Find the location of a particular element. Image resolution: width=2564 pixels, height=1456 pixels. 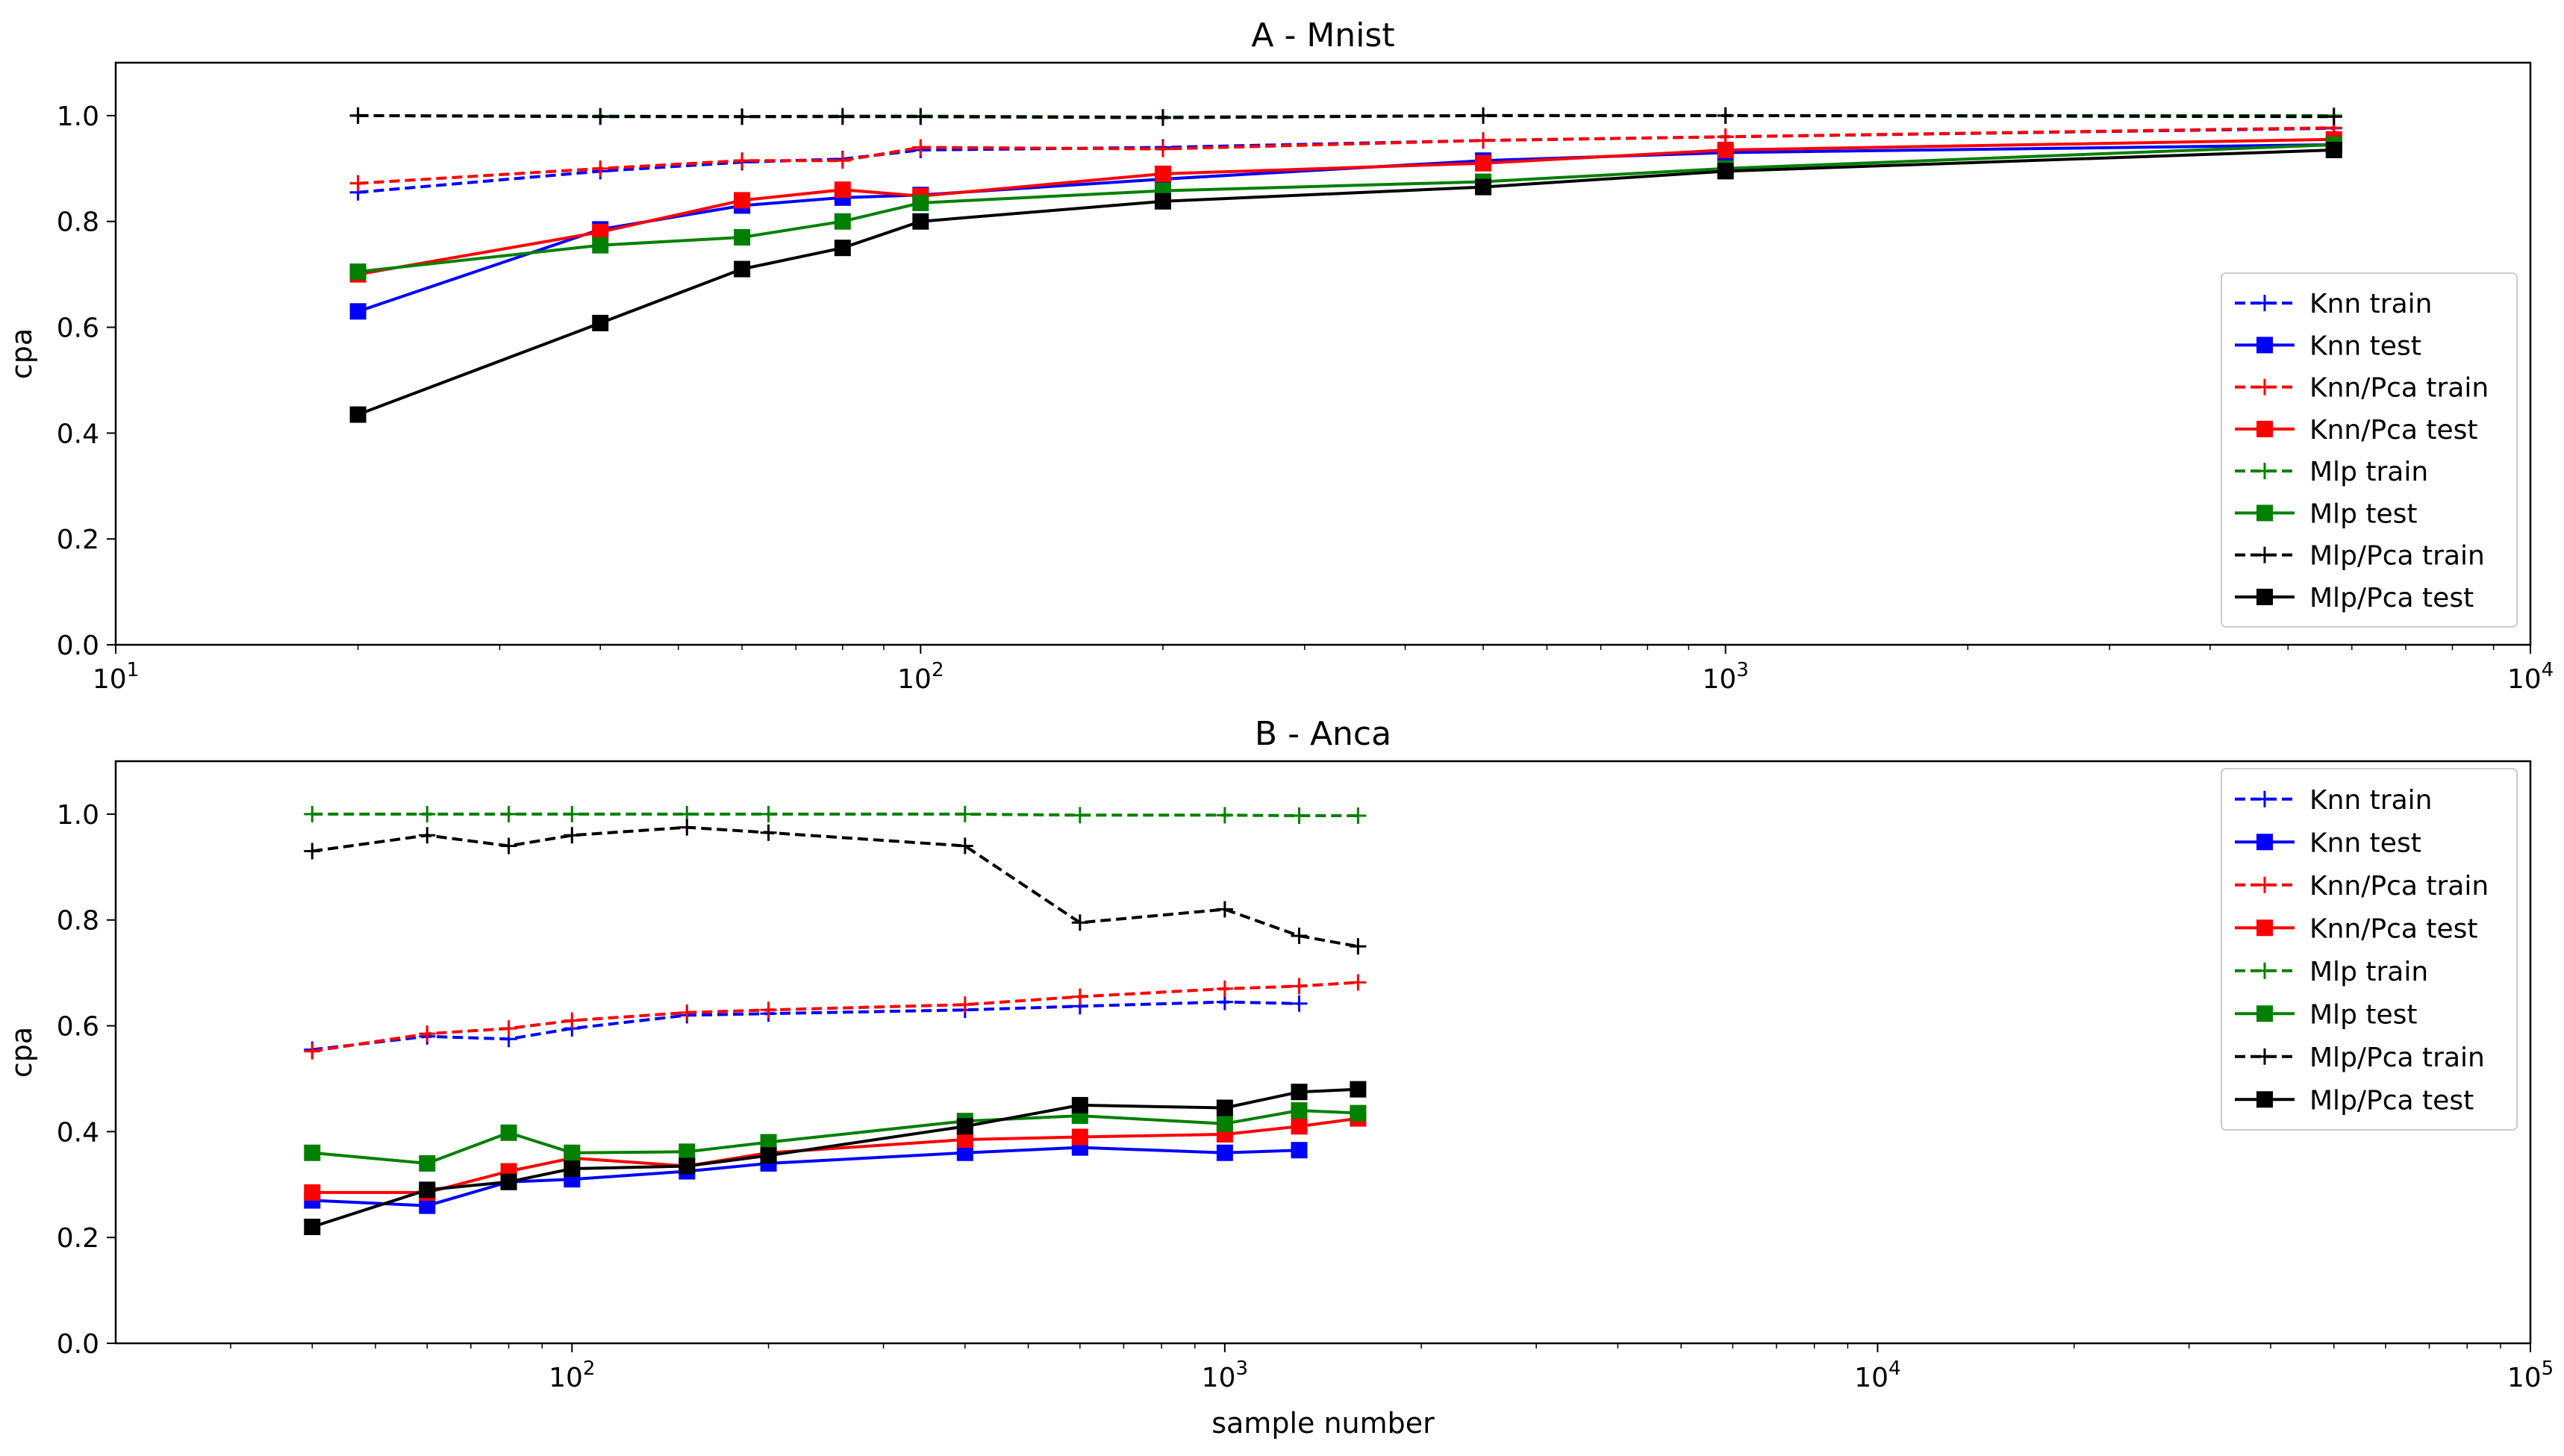

legend-item: Knn test is located at coordinates (2328, 843).